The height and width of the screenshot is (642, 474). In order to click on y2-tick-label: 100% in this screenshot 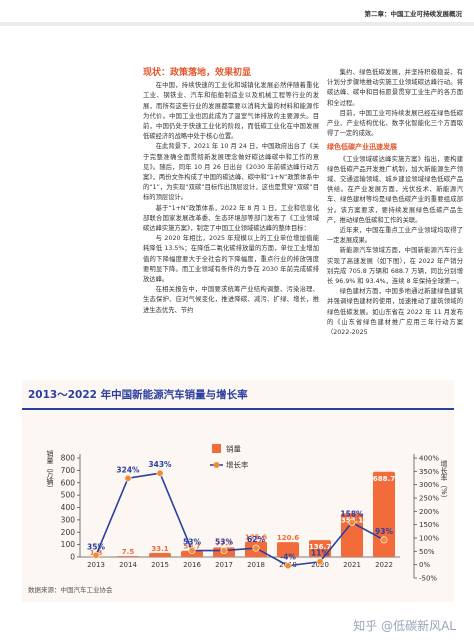, I will do `click(429, 539)`.